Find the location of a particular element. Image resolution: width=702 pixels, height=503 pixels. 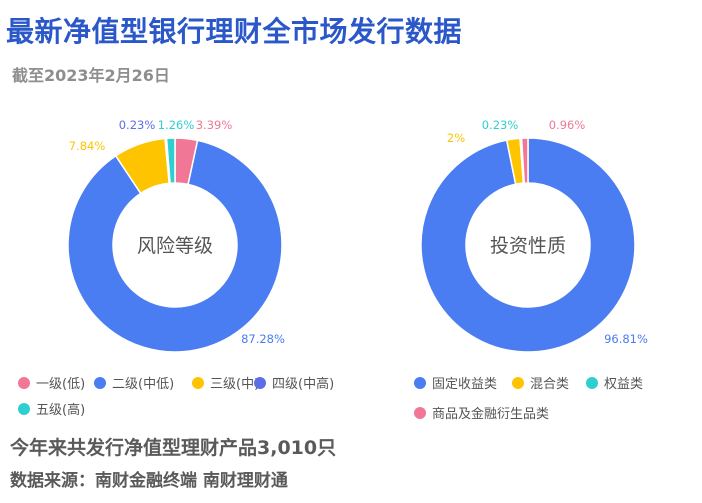

risk-level-legend: 一级(低) 二级(中低) 三级(中) 四级(中高) 五级(高) is located at coordinates (188, 398).